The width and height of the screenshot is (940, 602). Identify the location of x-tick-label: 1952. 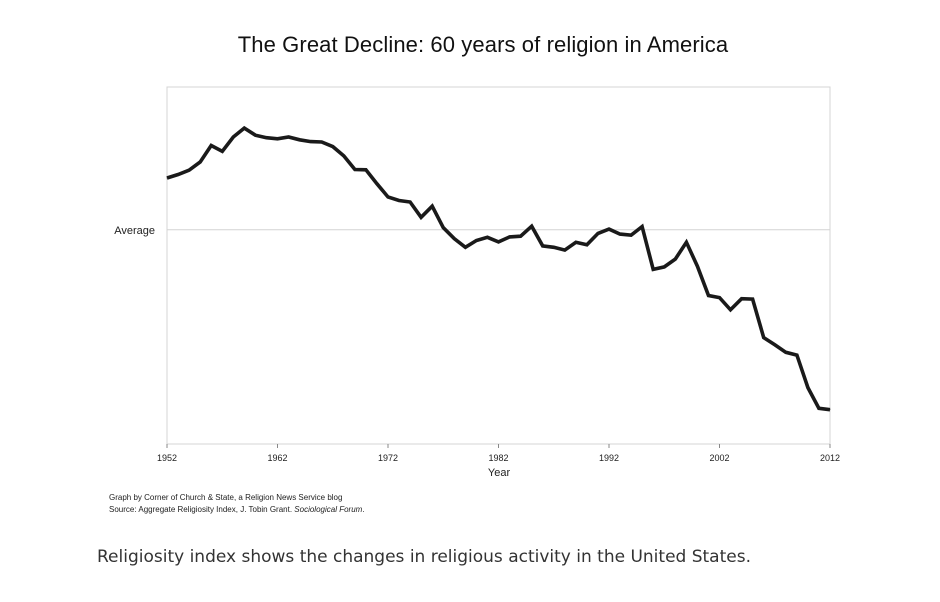
(167, 458).